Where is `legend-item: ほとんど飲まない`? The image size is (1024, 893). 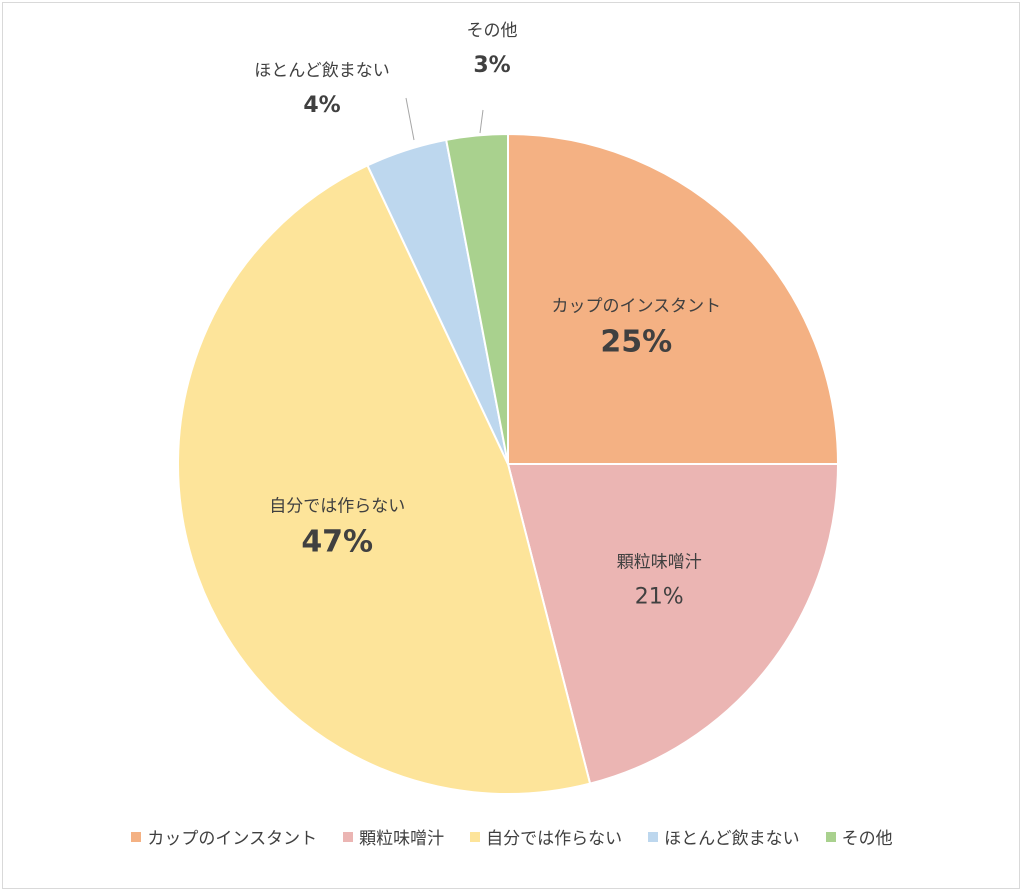
legend-item: ほとんど飲まない is located at coordinates (724, 836).